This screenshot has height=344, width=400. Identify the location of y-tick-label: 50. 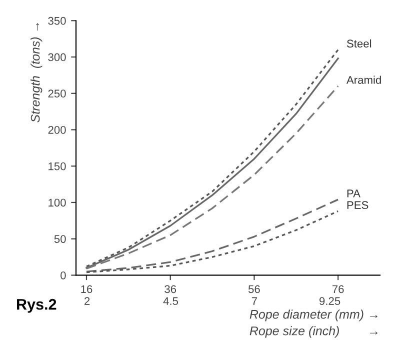
(60, 239).